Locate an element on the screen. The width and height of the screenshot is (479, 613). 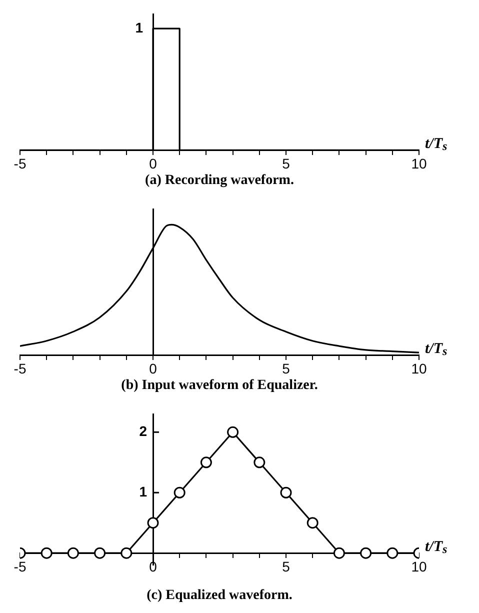
text: (a) Recording waveform. is located at coordinates (219, 180).